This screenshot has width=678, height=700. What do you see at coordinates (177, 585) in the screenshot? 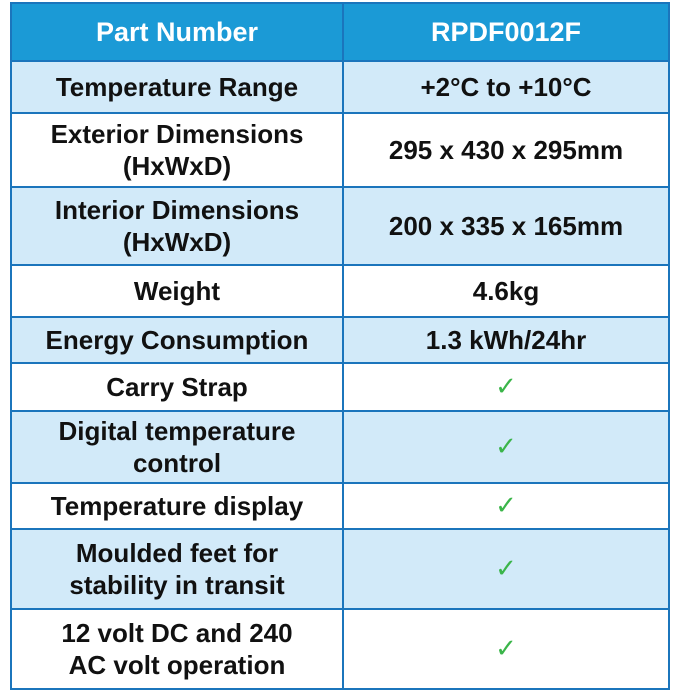
I see `label-line: stability in transit` at bounding box center [177, 585].